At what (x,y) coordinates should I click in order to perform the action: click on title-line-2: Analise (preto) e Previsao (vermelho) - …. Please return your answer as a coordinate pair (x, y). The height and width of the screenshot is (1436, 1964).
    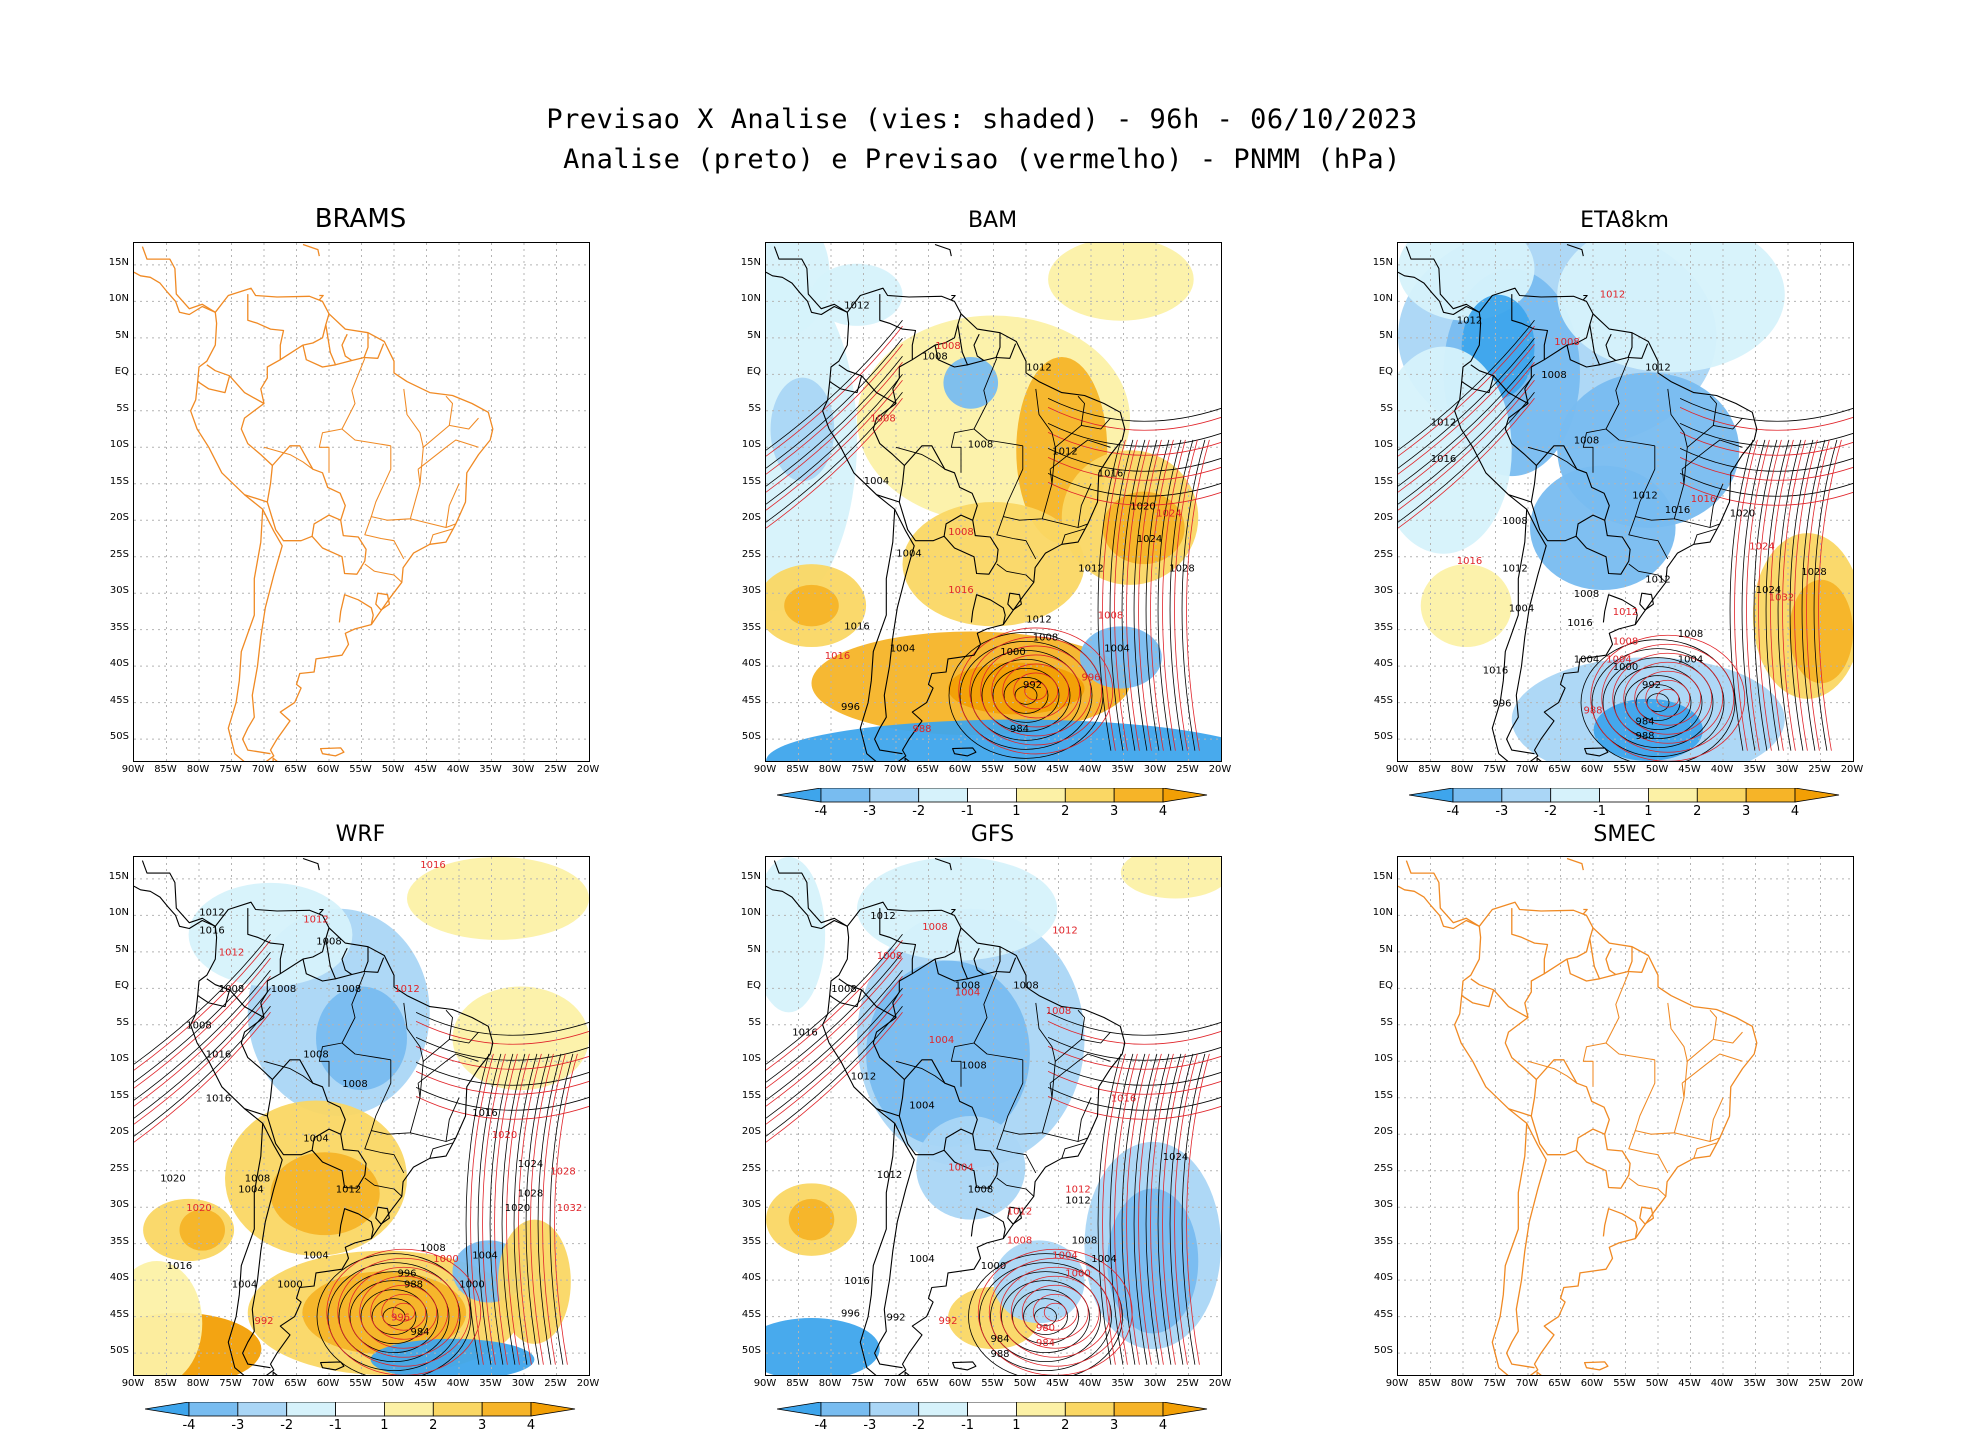
    Looking at the image, I should click on (982, 159).